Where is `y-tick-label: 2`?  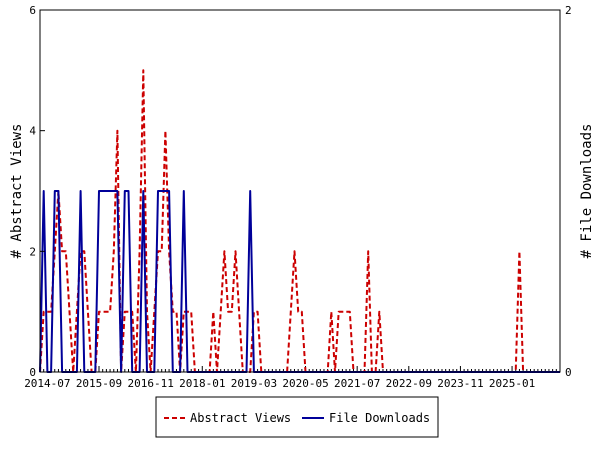 y-tick-label: 2 is located at coordinates (32, 251).